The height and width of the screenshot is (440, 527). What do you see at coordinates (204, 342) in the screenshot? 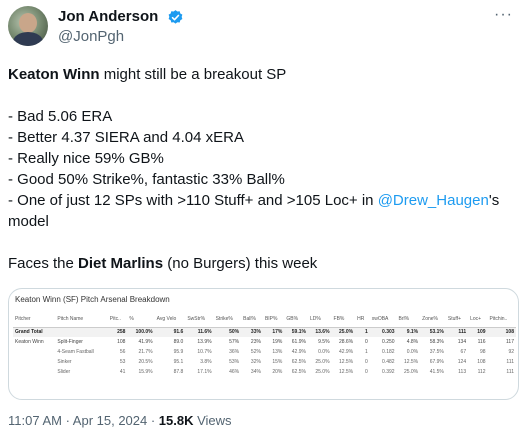
I see `table-cell: 13.9%` at bounding box center [204, 342].